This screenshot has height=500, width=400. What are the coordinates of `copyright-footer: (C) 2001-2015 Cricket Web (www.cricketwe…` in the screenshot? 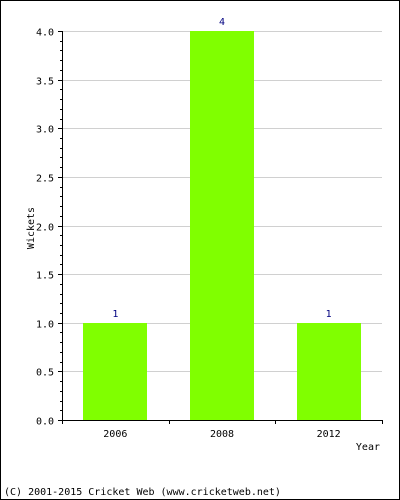 It's located at (142, 492).